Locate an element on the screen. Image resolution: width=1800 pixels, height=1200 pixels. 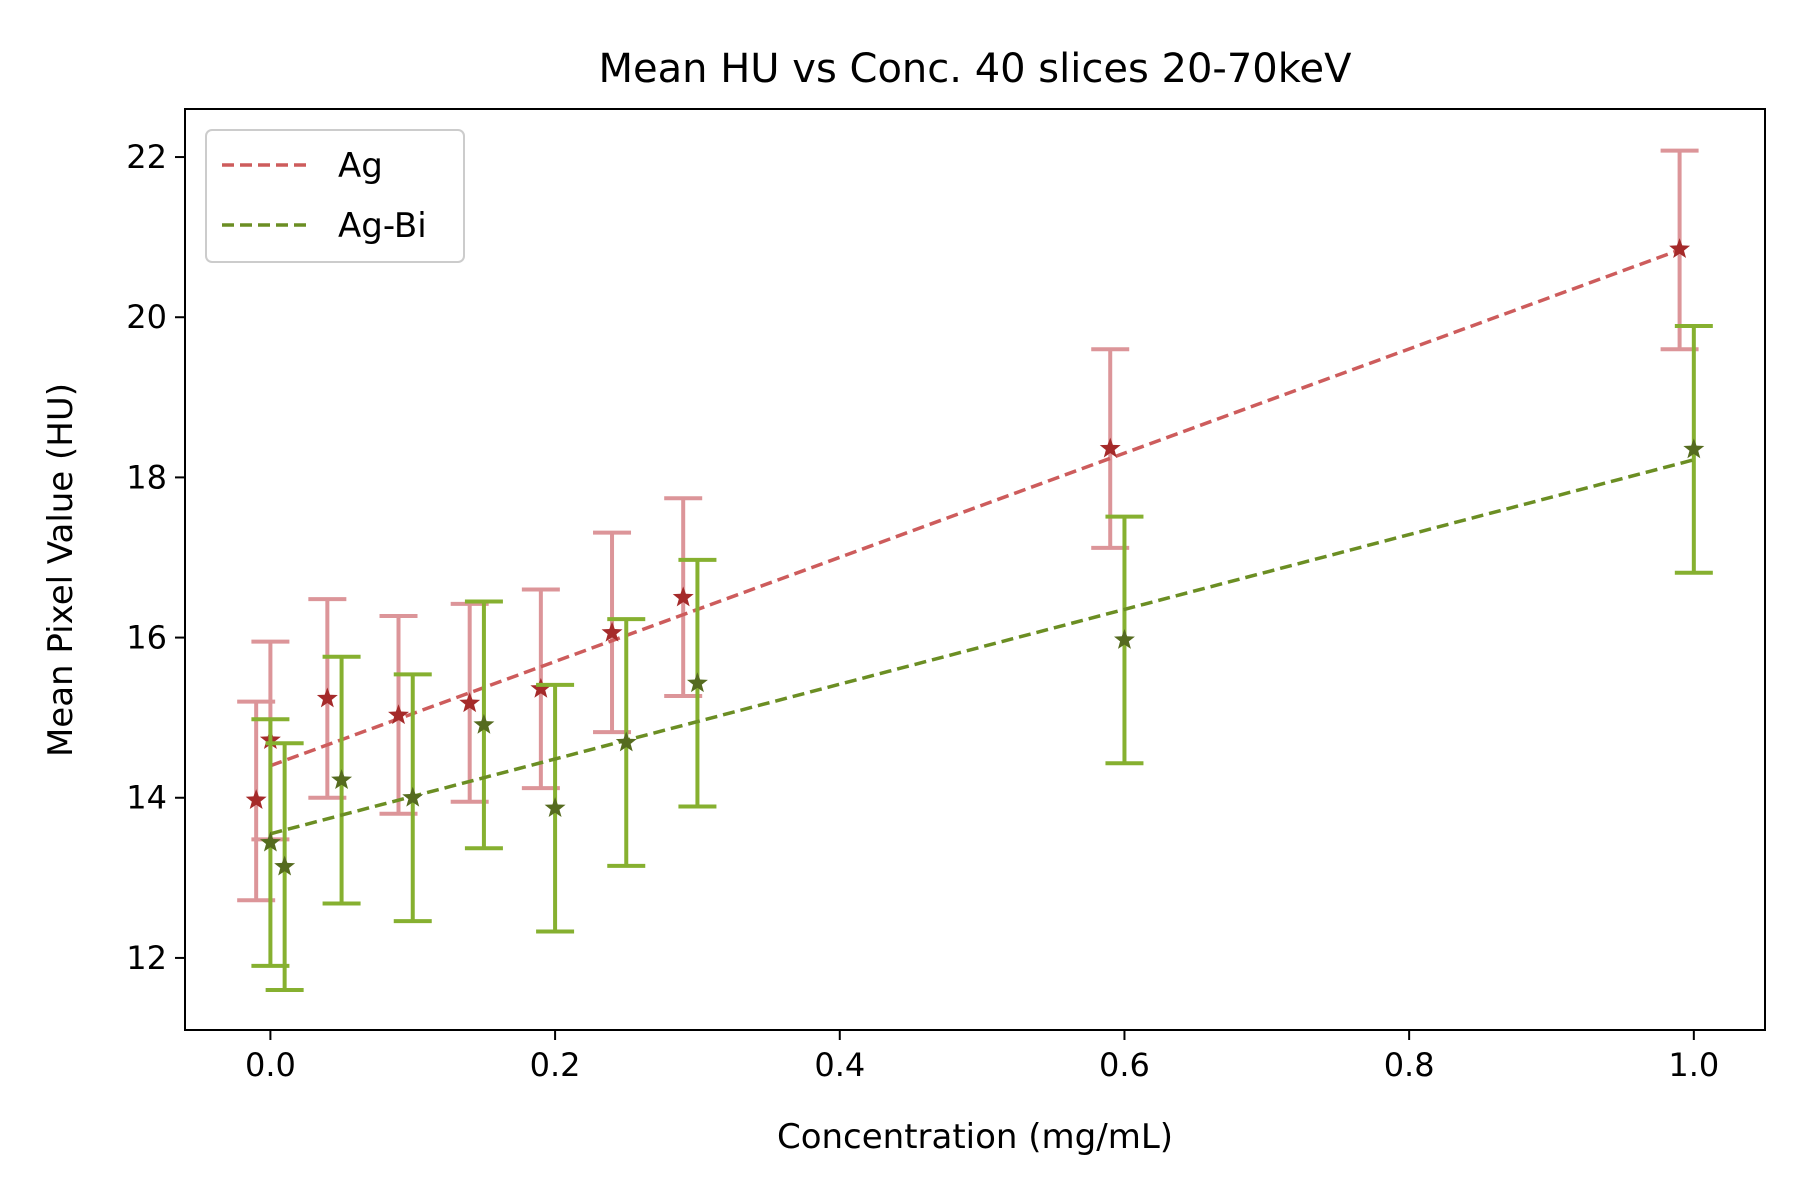
x-tick-label: 0.2 is located at coordinates (555, 1065).